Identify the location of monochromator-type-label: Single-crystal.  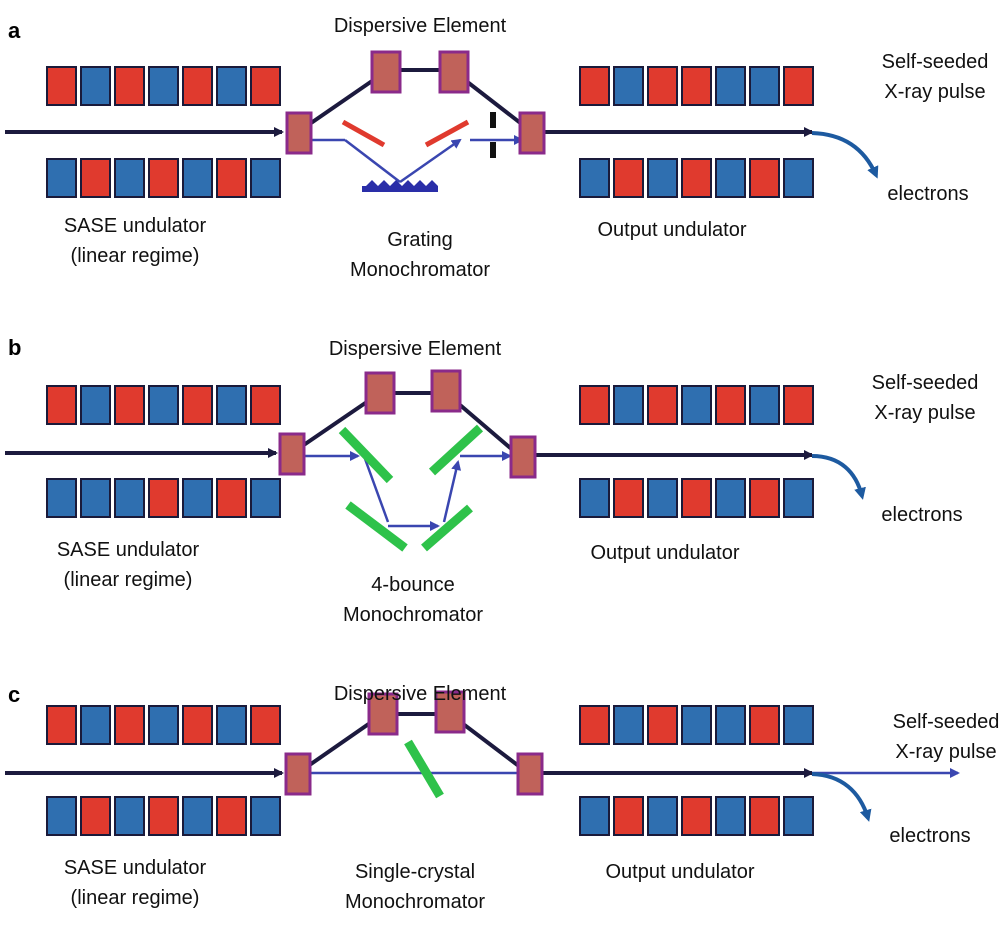
(415, 872).